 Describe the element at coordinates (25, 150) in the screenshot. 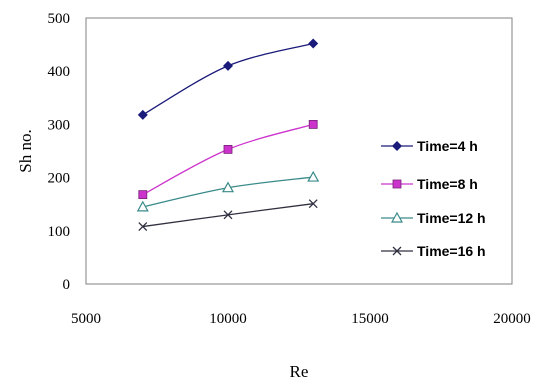

I see `y-axis-title: Sh no.` at that location.